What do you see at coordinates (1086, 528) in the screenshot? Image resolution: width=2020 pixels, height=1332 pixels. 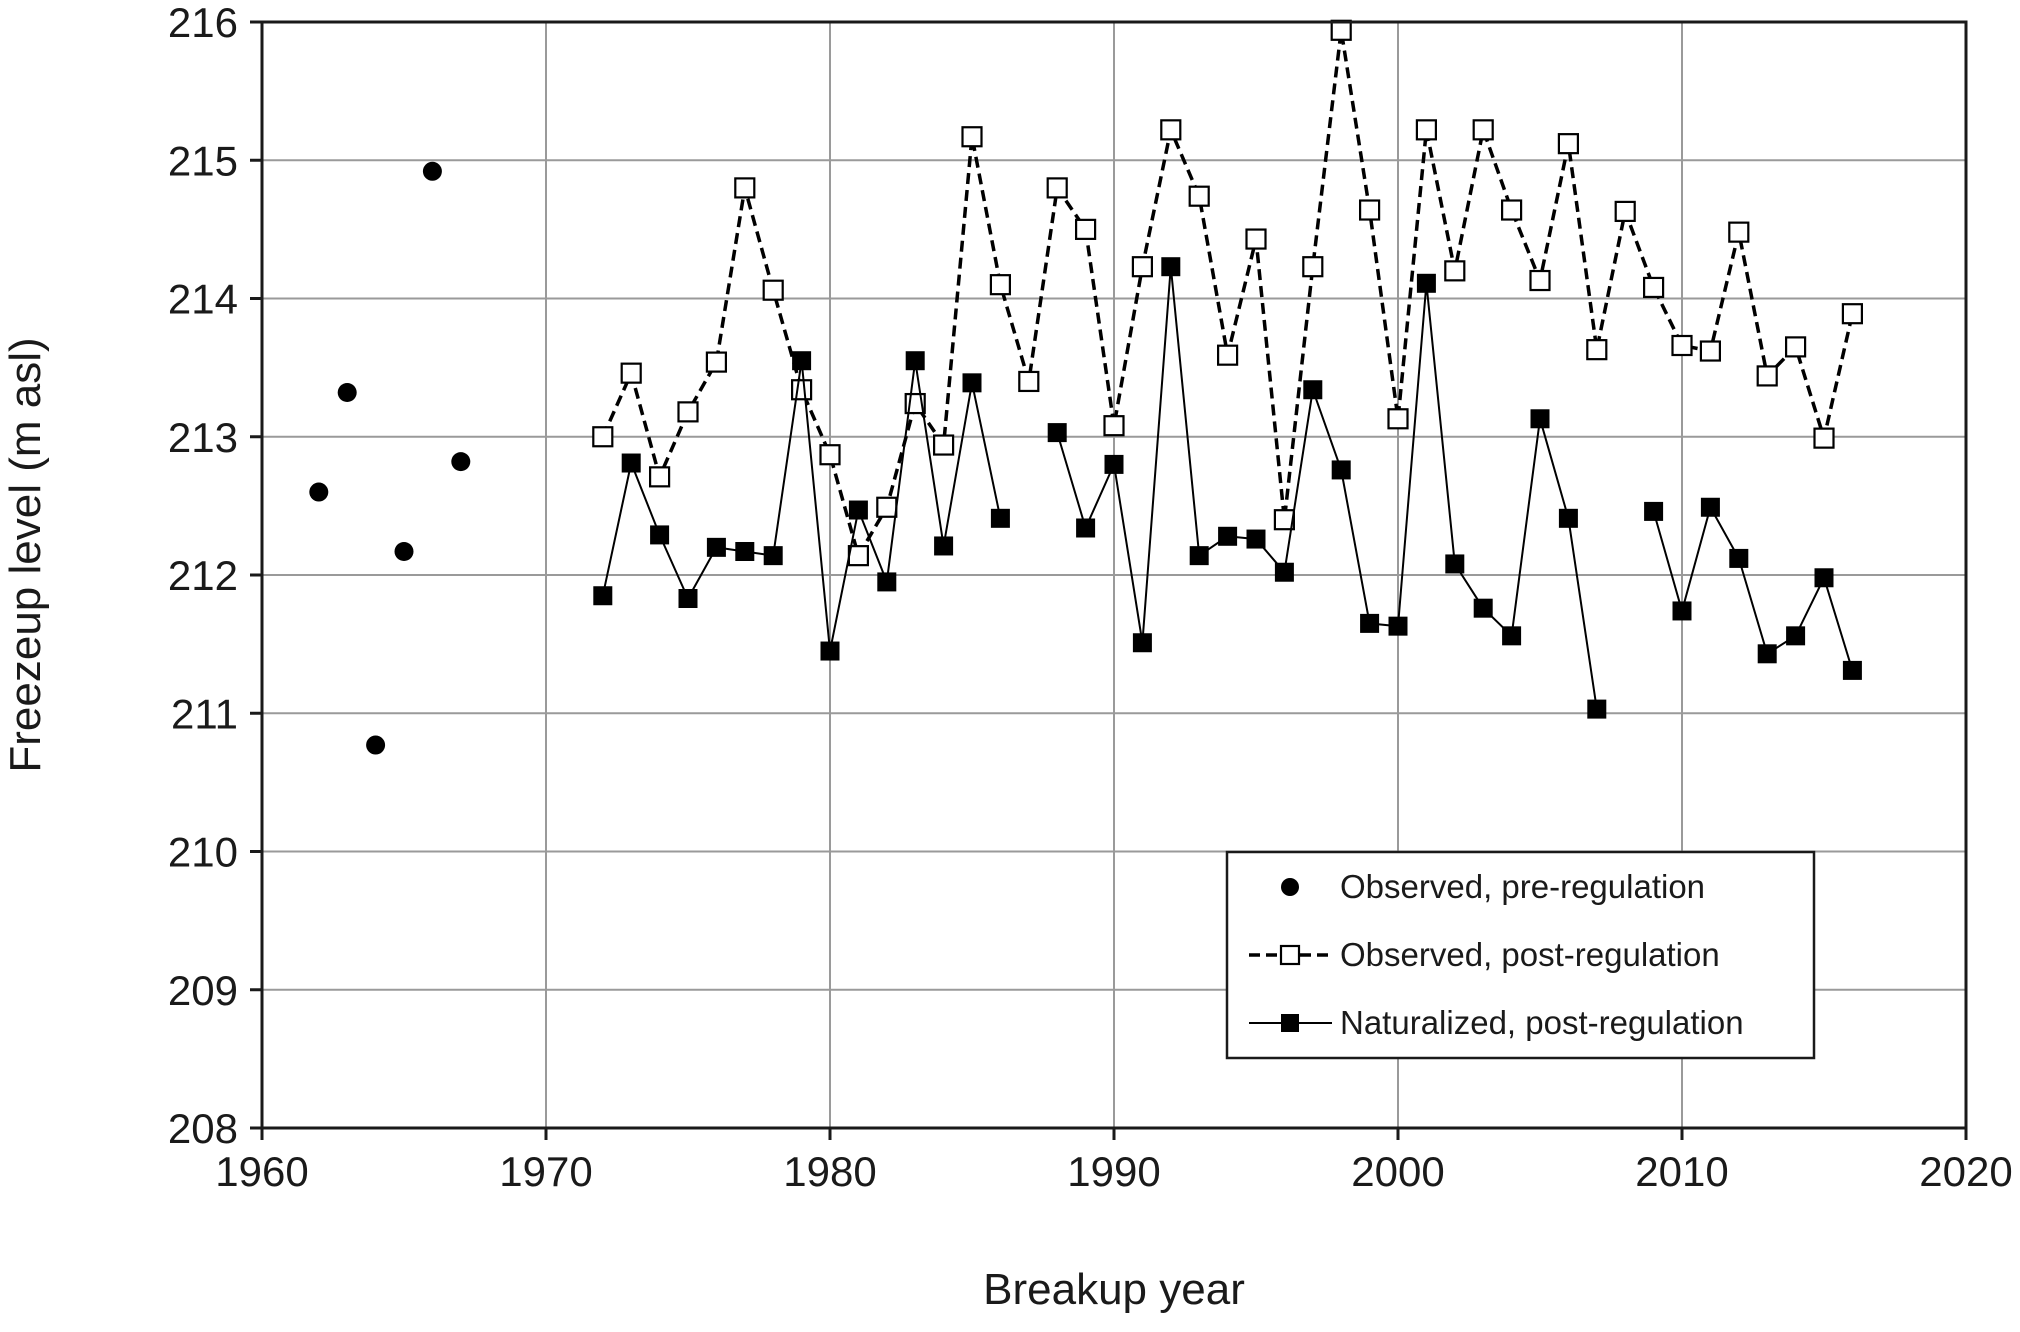 I see `series-2-point-1989` at bounding box center [1086, 528].